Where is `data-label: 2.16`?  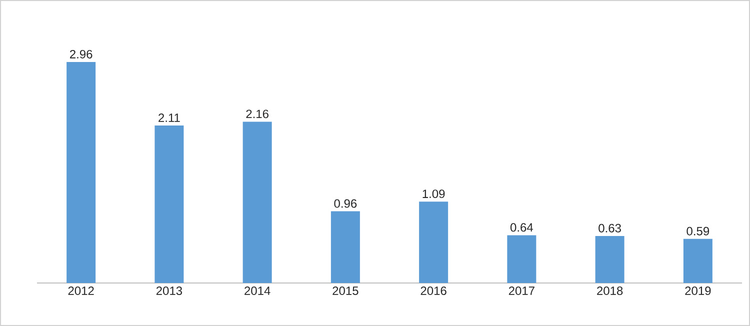 data-label: 2.16 is located at coordinates (257, 114).